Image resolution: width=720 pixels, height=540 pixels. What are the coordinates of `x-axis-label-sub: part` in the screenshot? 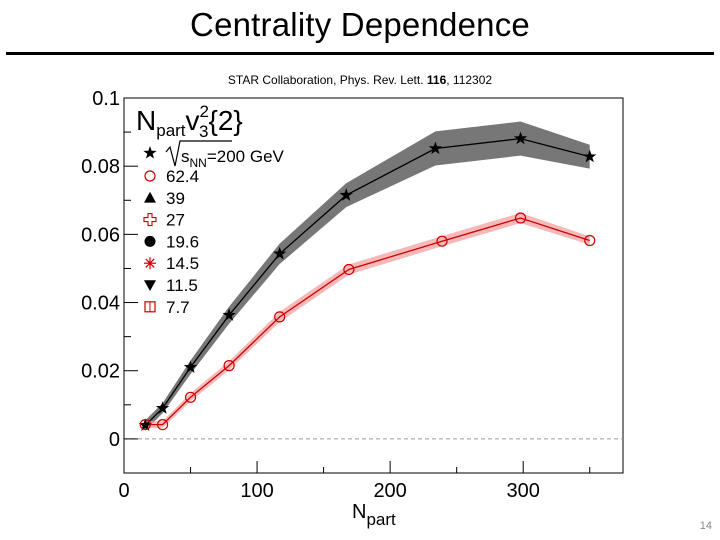 It's located at (381, 519).